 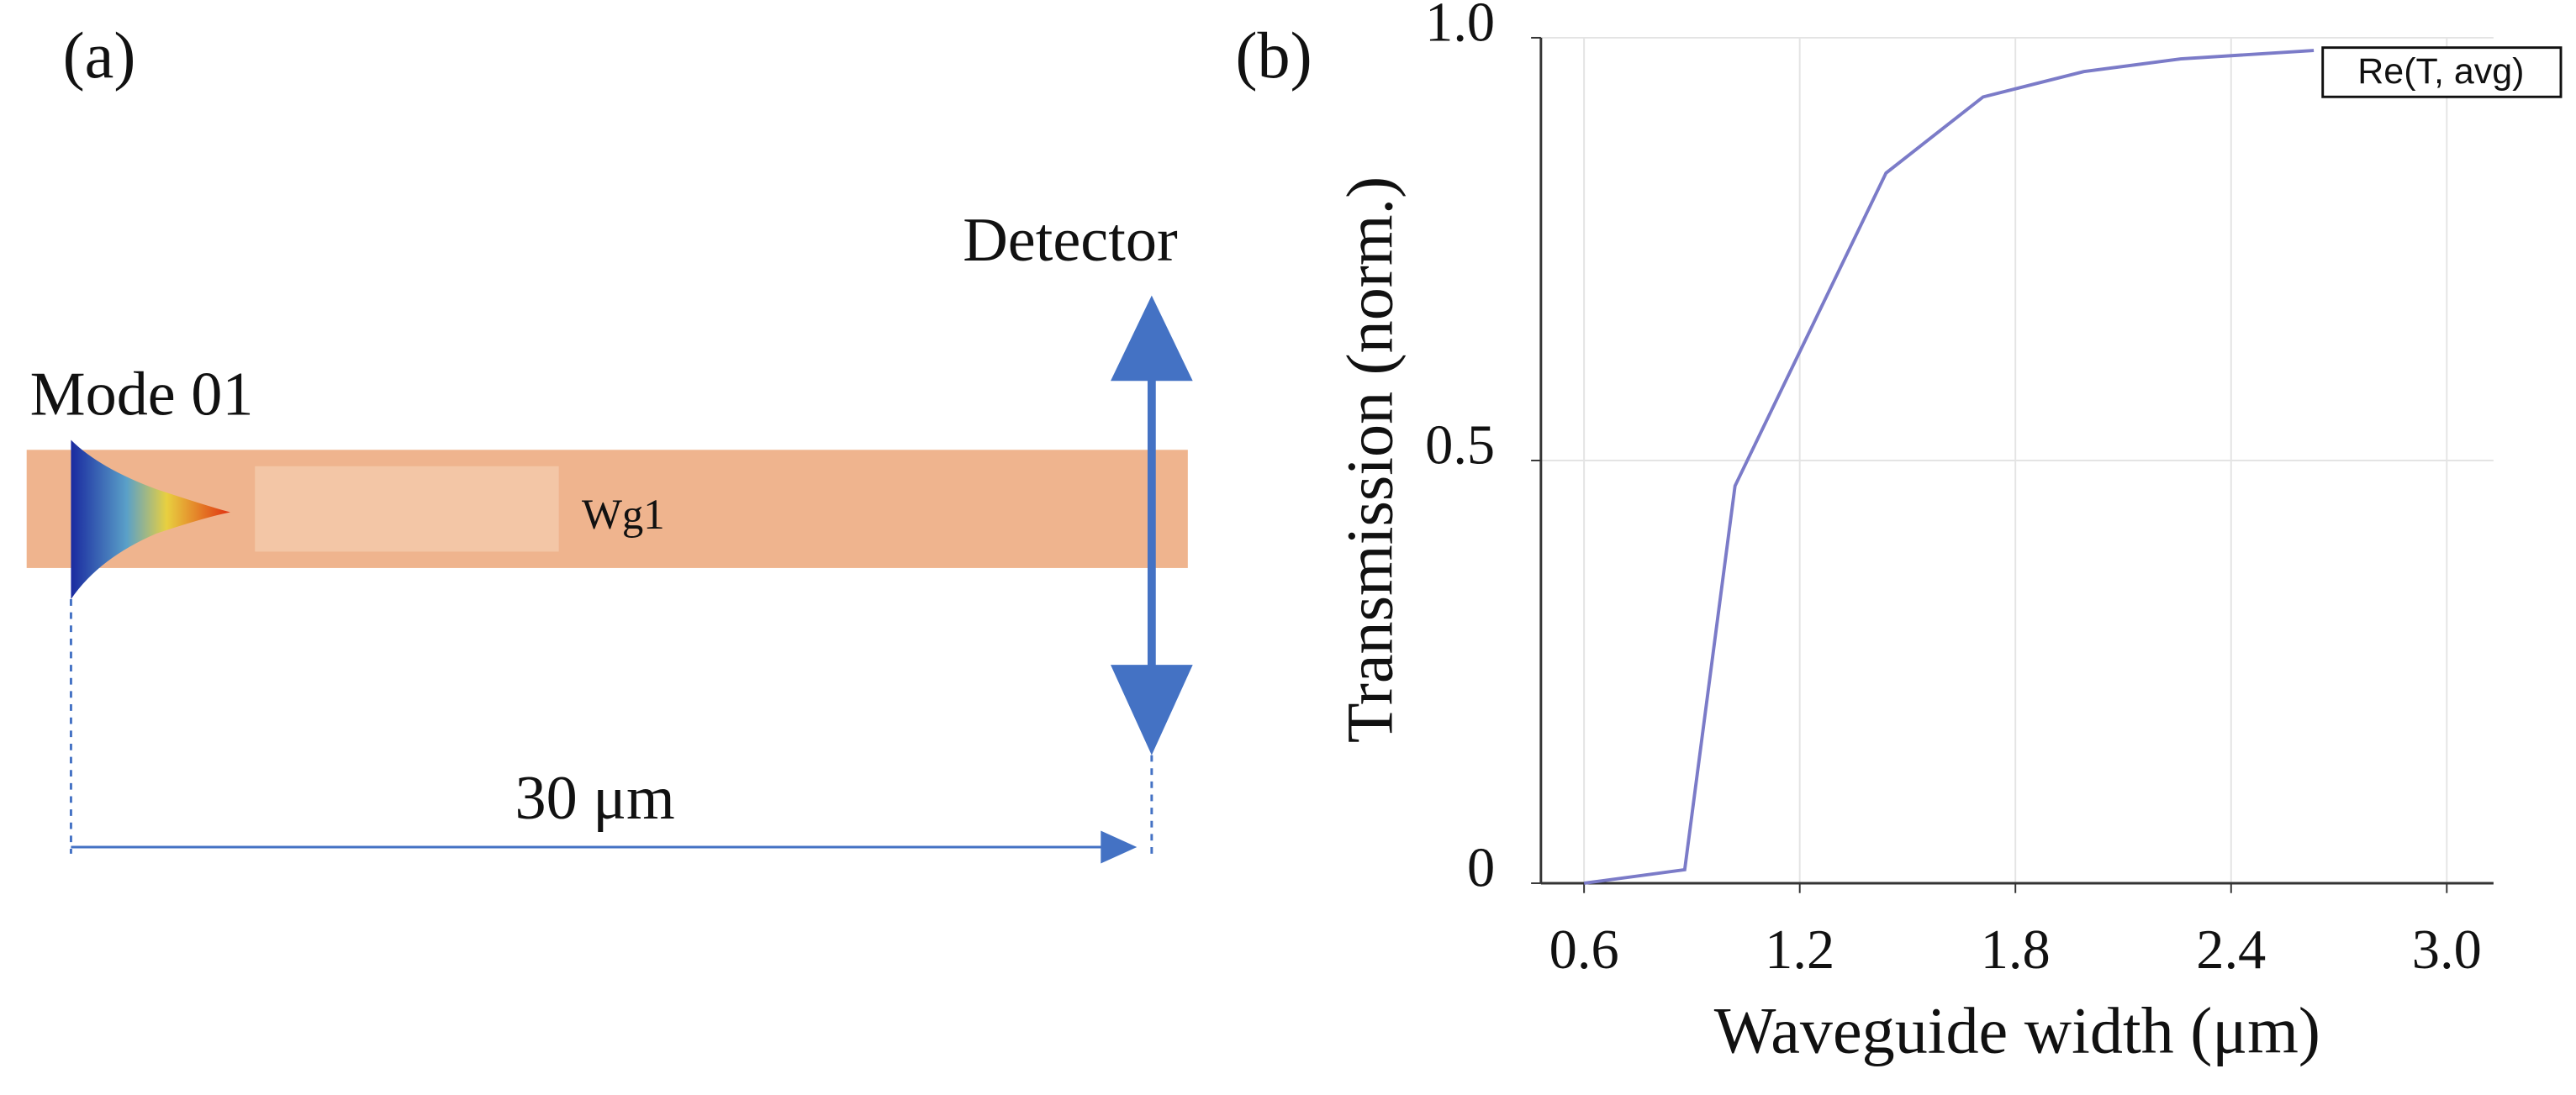 I want to click on x-tick-label: 1.8, so click(x=2016, y=950).